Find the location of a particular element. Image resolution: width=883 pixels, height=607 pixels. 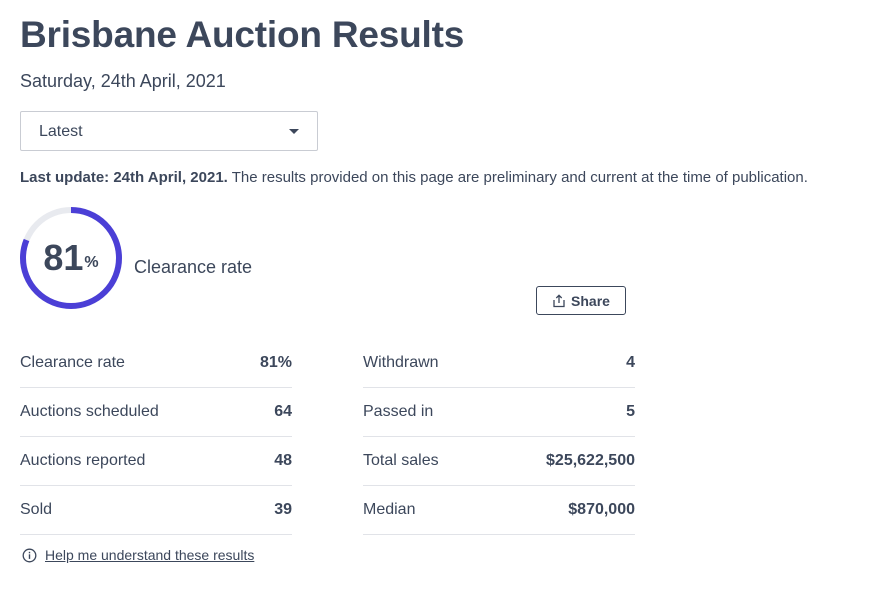

results-period-select: Latest is located at coordinates (169, 131).